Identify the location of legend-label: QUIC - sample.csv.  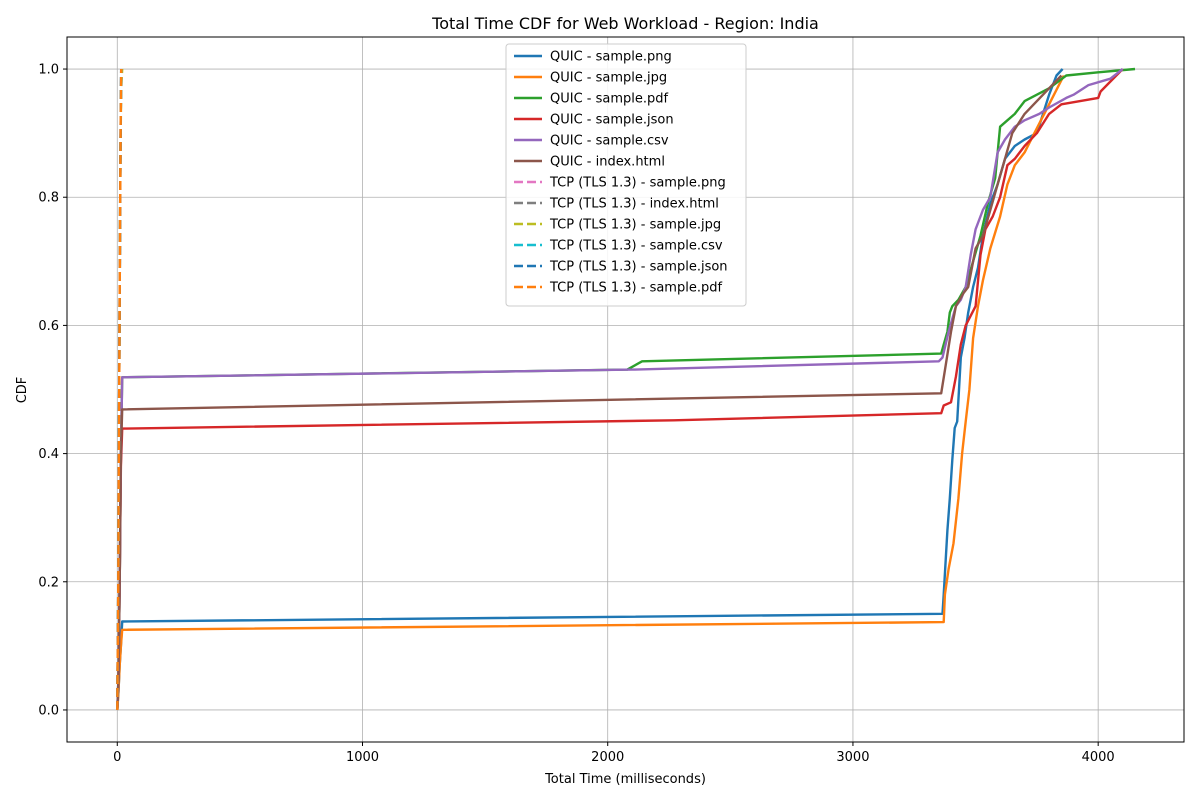
(609, 141).